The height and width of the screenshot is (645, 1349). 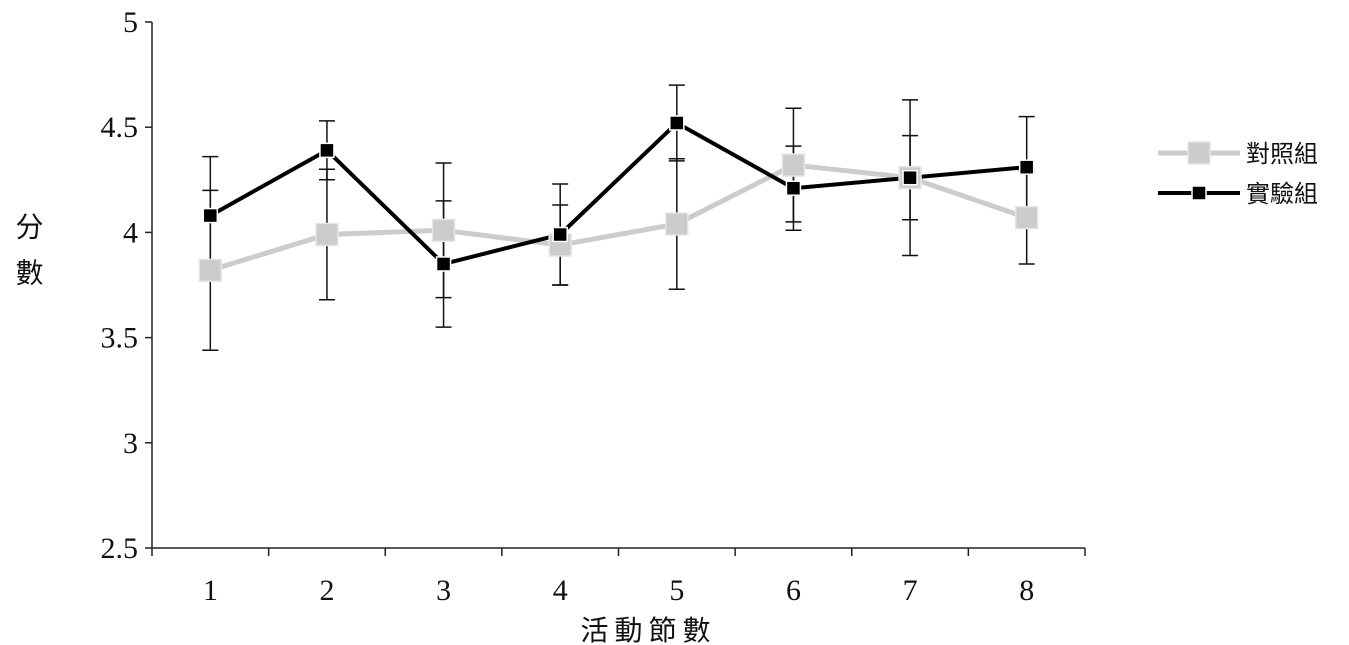 What do you see at coordinates (120, 127) in the screenshot?
I see `y-tick-label: 4.5` at bounding box center [120, 127].